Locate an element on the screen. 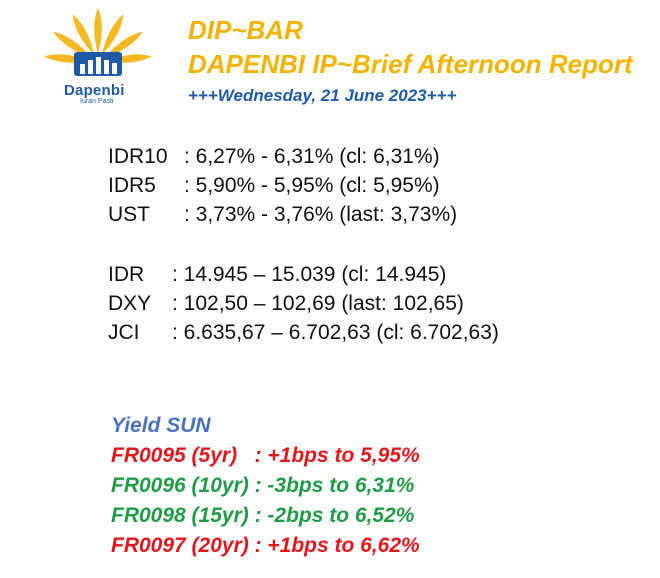 Image resolution: width=660 pixels, height=578 pixels. market-row: DXY : 102,50 – 102,69 (last: 102,65) is located at coordinates (303, 303).